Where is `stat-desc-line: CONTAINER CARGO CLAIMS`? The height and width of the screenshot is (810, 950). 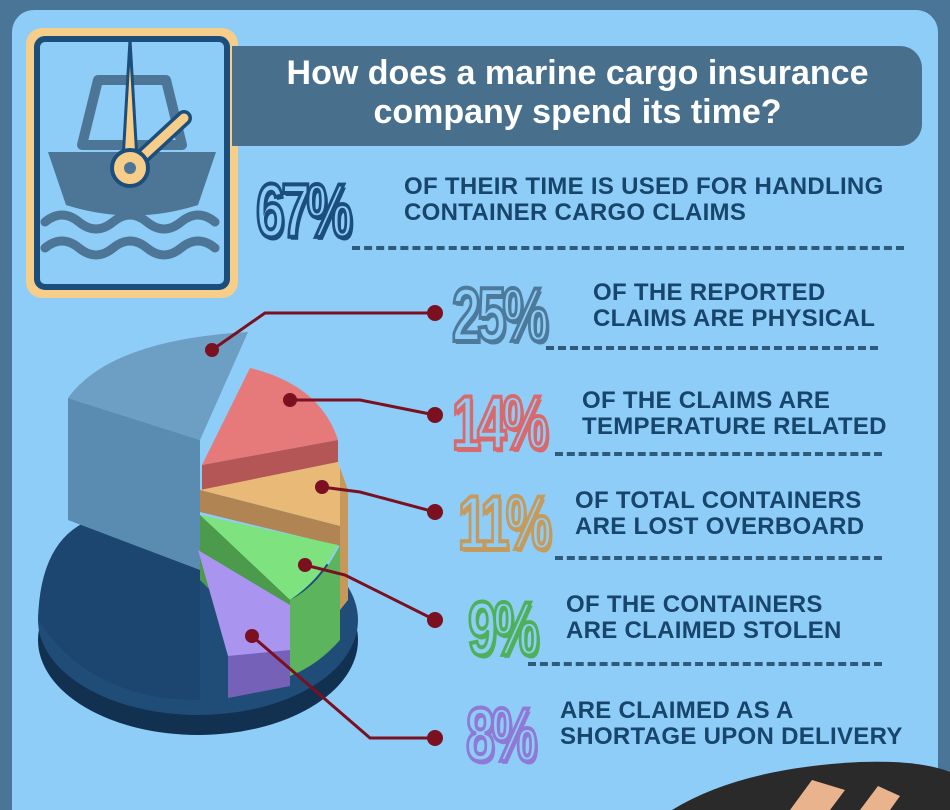 stat-desc-line: CONTAINER CARGO CLAIMS is located at coordinates (575, 212).